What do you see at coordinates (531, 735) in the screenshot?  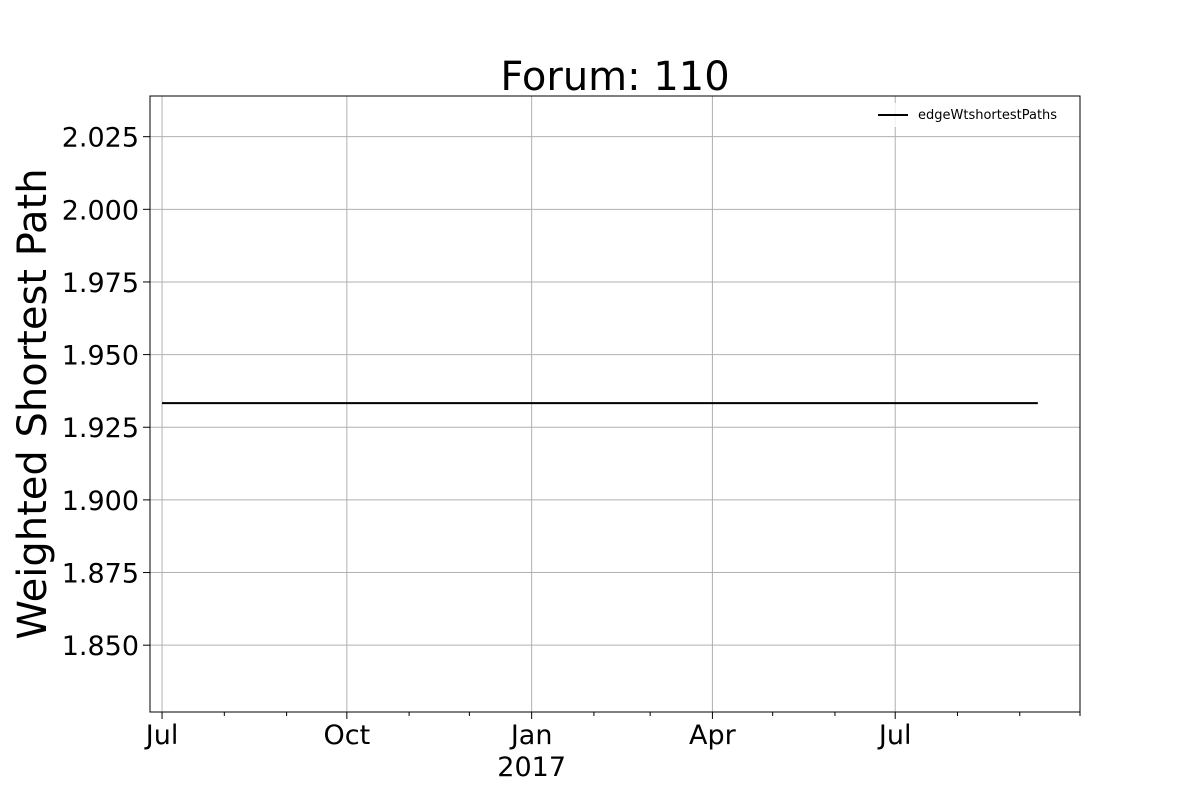 I see `x-tick-label: Jan` at bounding box center [531, 735].